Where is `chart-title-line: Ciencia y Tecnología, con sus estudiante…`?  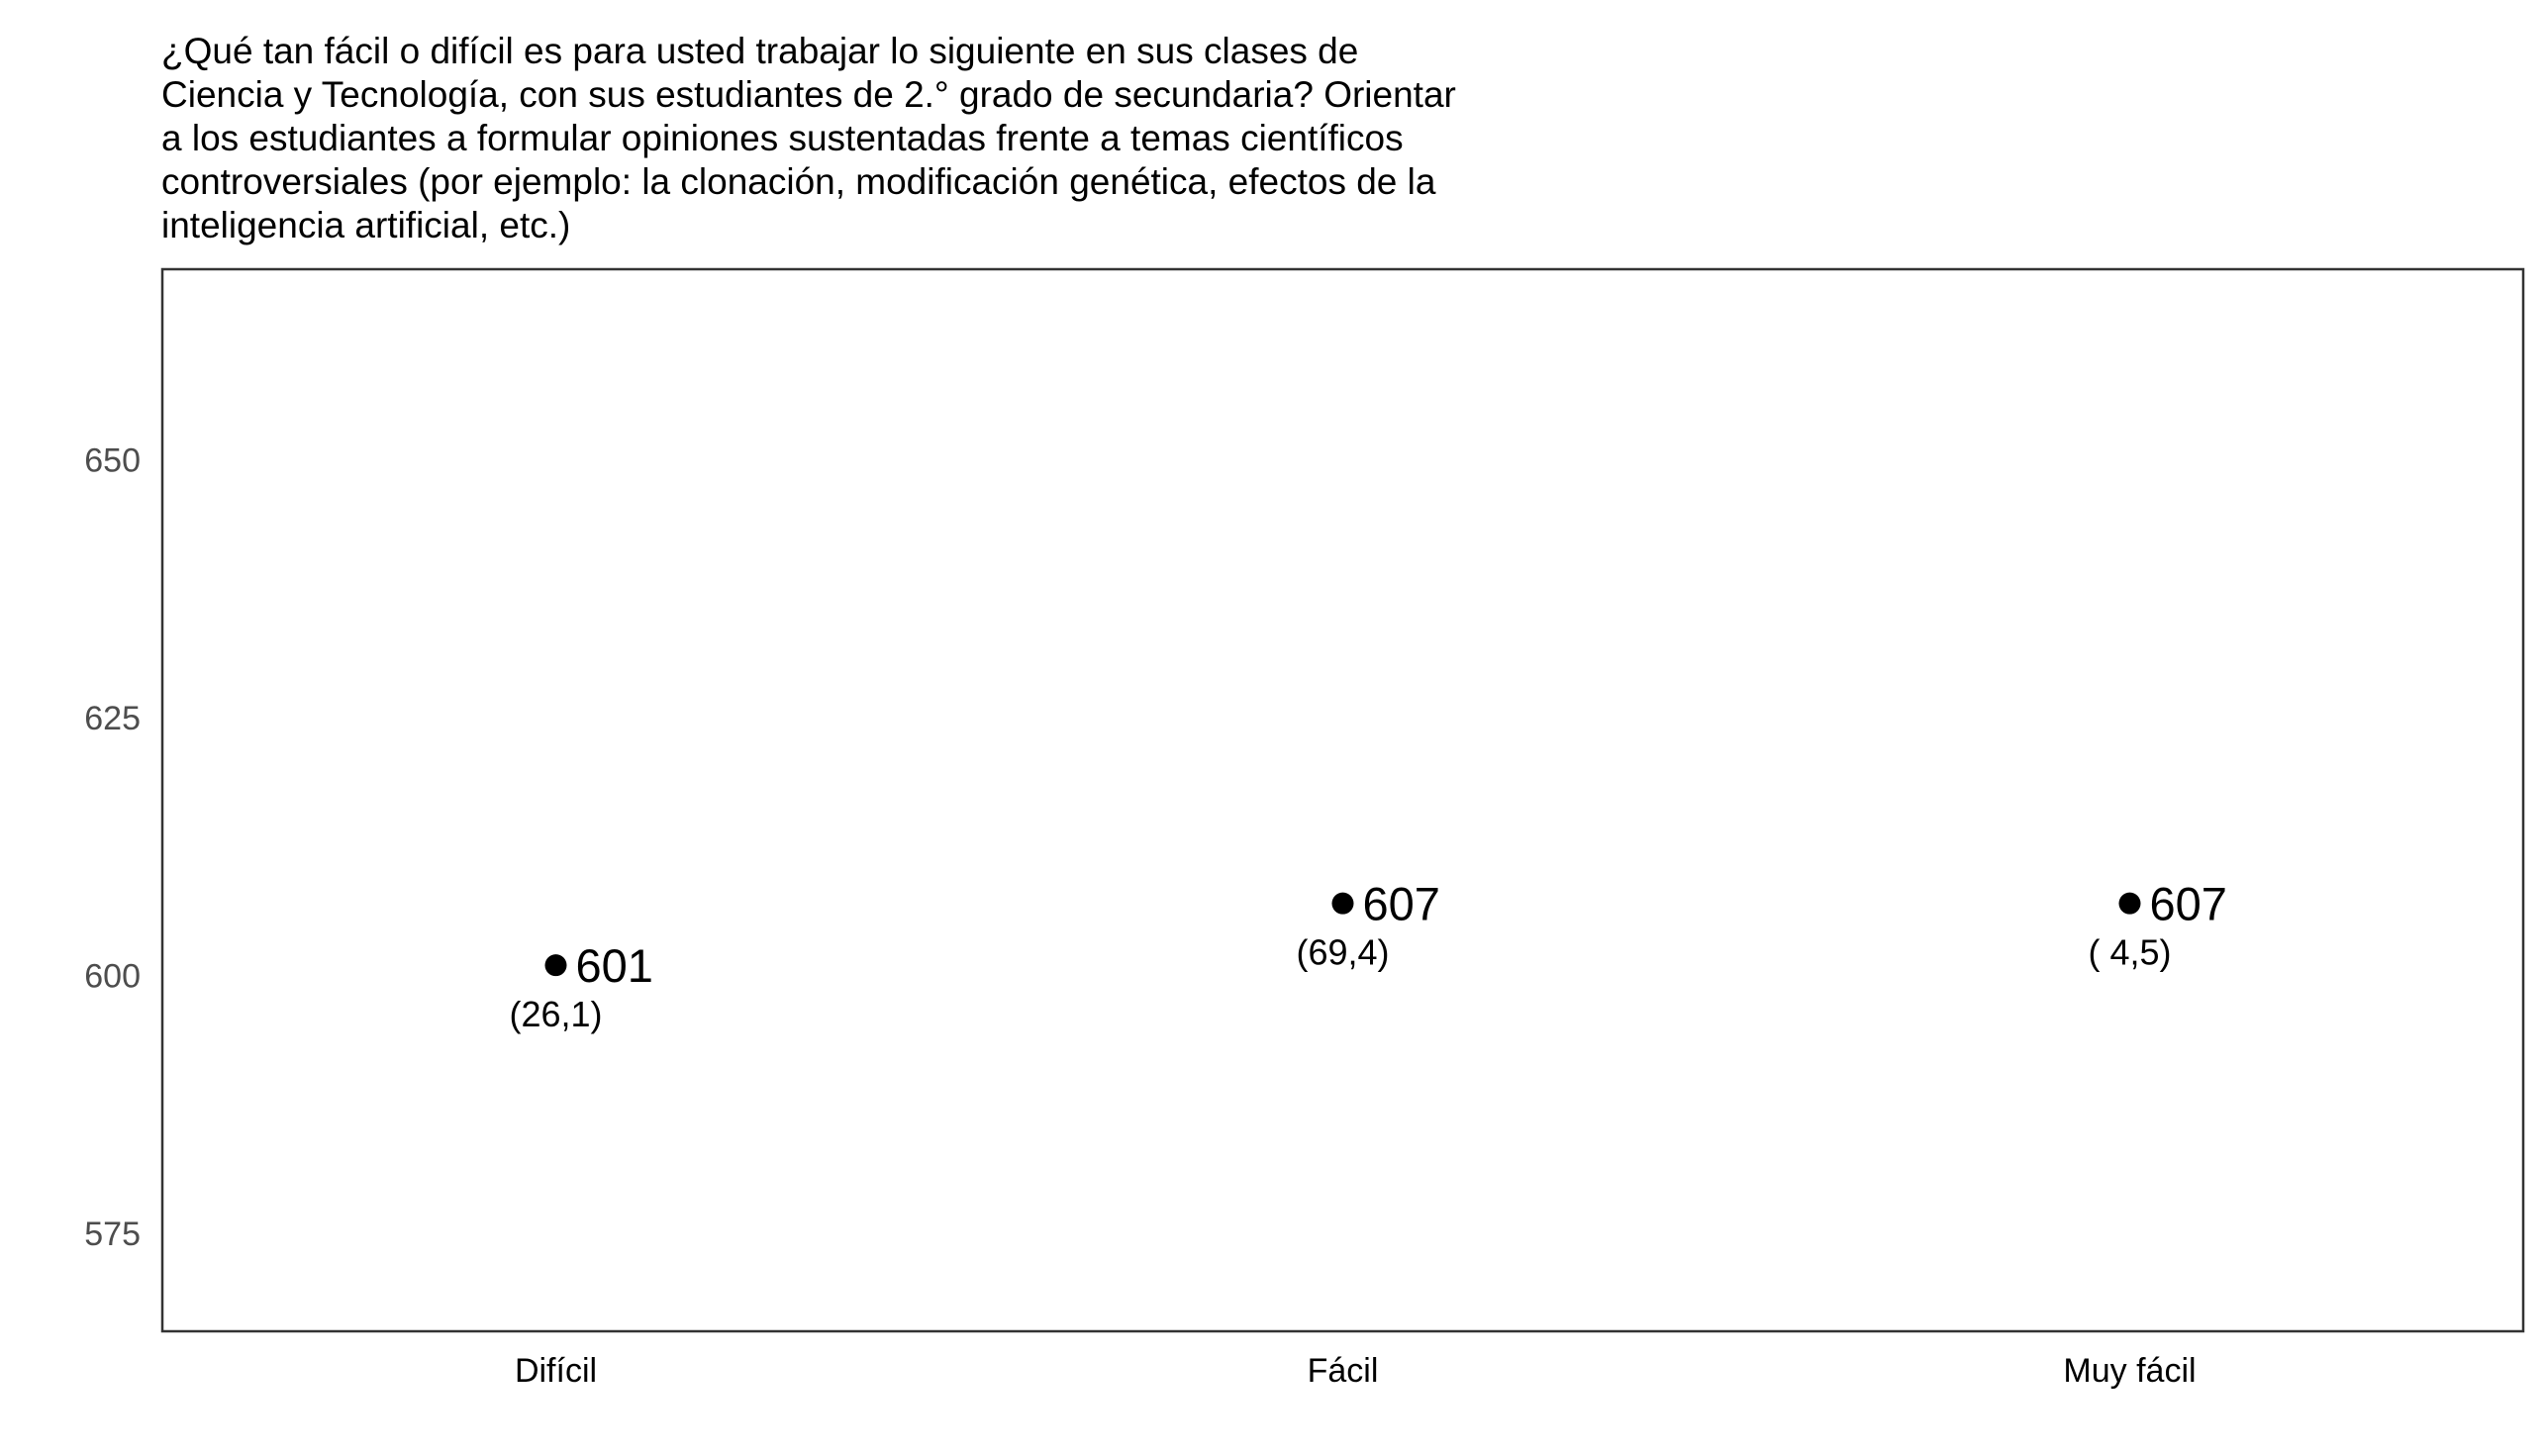 chart-title-line: Ciencia y Tecnología, con sus estudiante… is located at coordinates (808, 94).